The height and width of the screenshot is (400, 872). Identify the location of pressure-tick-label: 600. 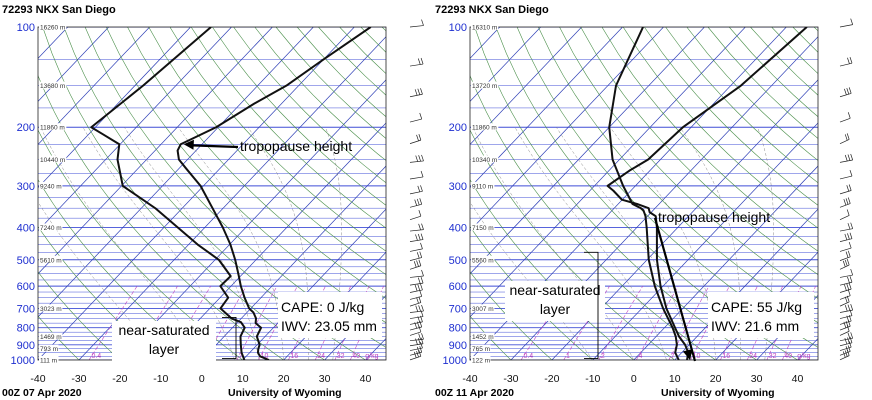
(458, 287).